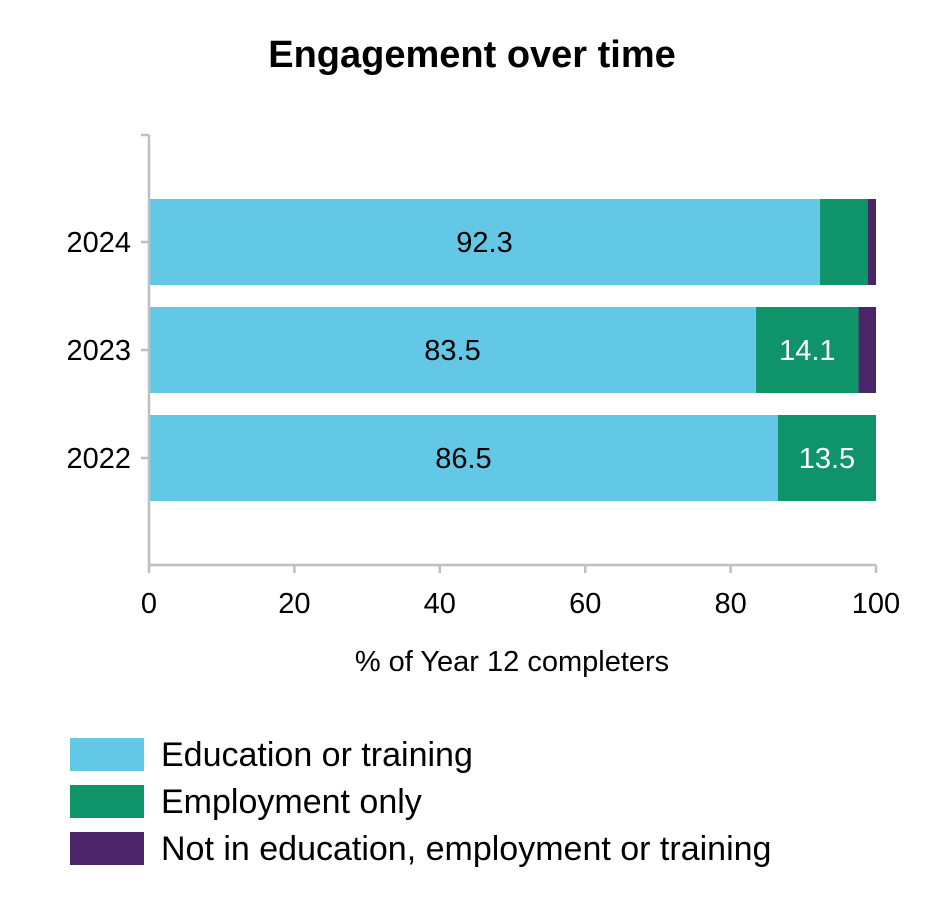 Image resolution: width=945 pixels, height=916 pixels. I want to click on x-tick-label-60: 60, so click(585, 604).